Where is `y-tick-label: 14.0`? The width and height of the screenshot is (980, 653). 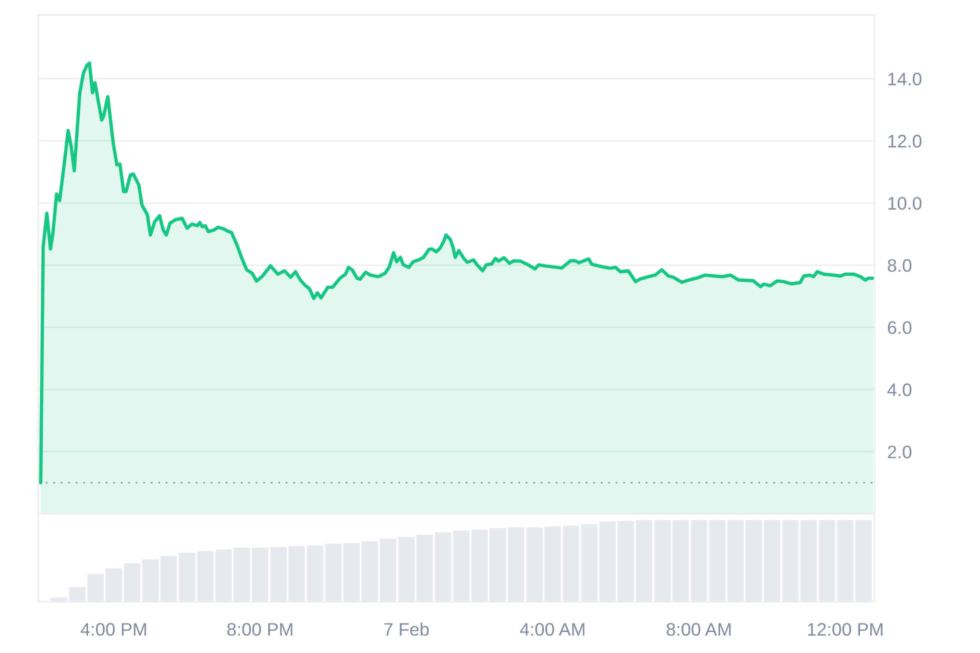 y-tick-label: 14.0 is located at coordinates (905, 79).